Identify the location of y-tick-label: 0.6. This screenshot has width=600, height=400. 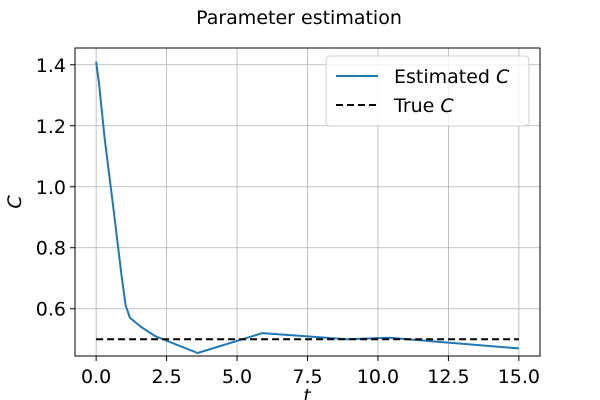
(51, 310).